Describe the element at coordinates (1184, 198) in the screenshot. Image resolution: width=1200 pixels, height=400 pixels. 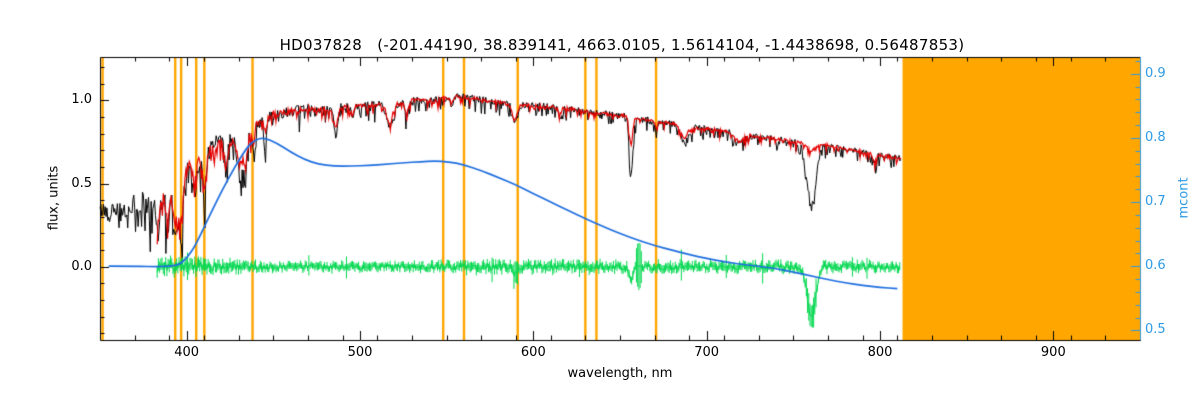
I see `right-axis-label: mcont` at that location.